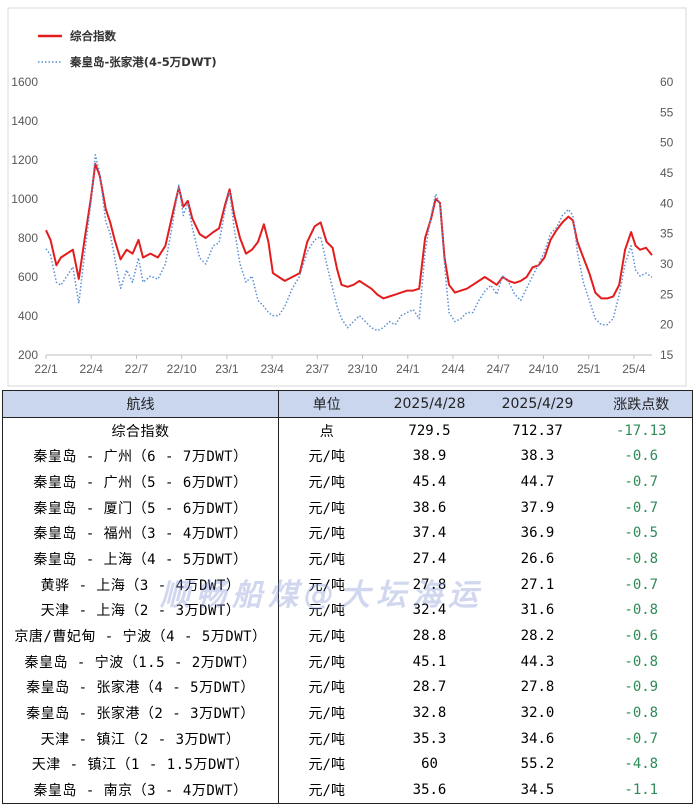  Describe the element at coordinates (667, 203) in the screenshot. I see `y-right-tick-label: 40` at that location.